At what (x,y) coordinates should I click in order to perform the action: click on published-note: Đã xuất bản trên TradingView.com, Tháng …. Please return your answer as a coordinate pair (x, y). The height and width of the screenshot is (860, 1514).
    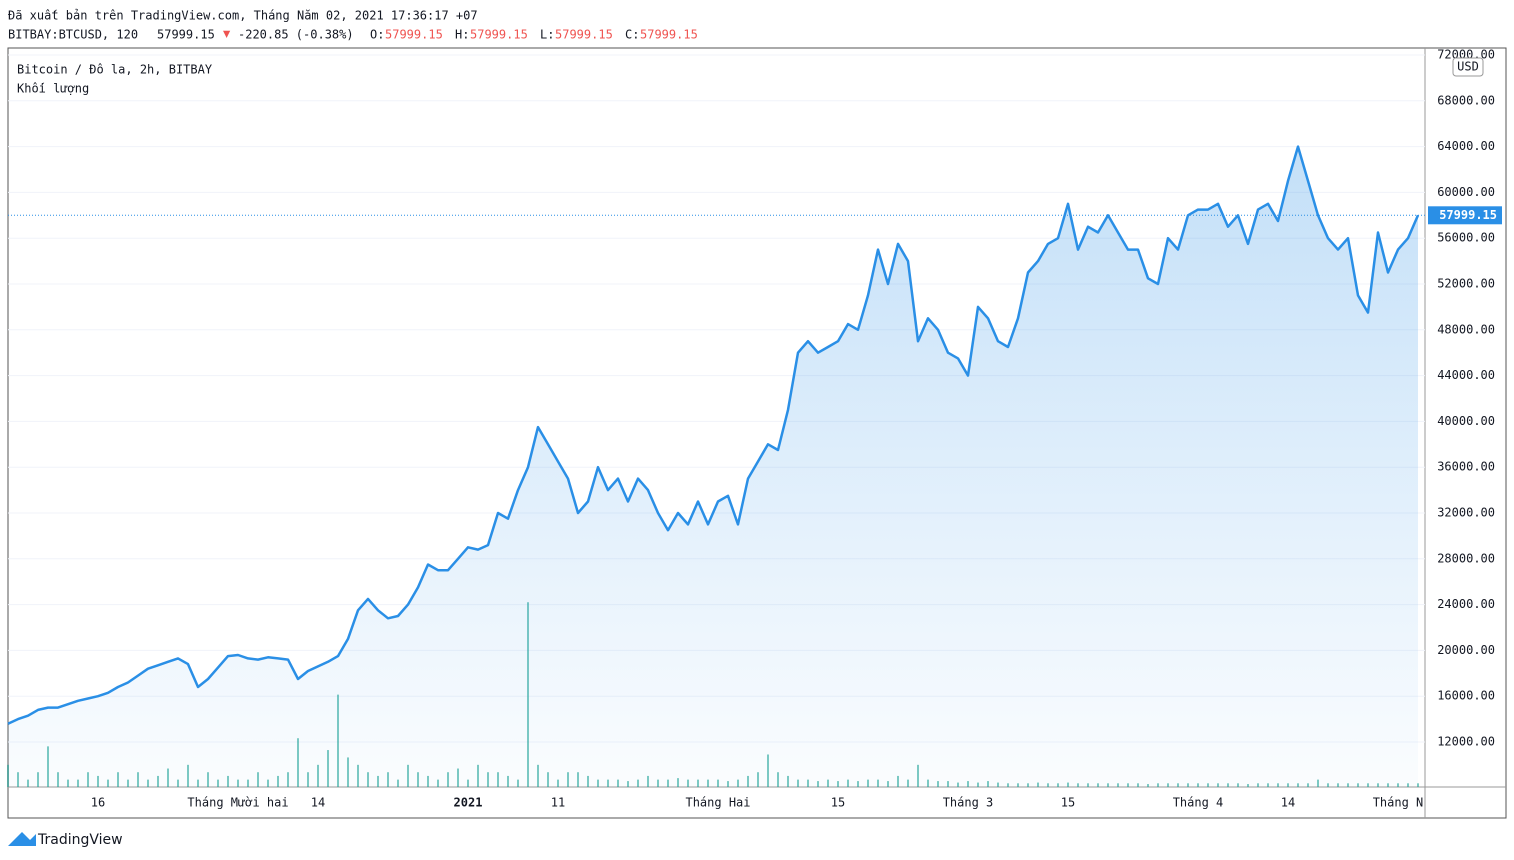
    Looking at the image, I should click on (243, 16).